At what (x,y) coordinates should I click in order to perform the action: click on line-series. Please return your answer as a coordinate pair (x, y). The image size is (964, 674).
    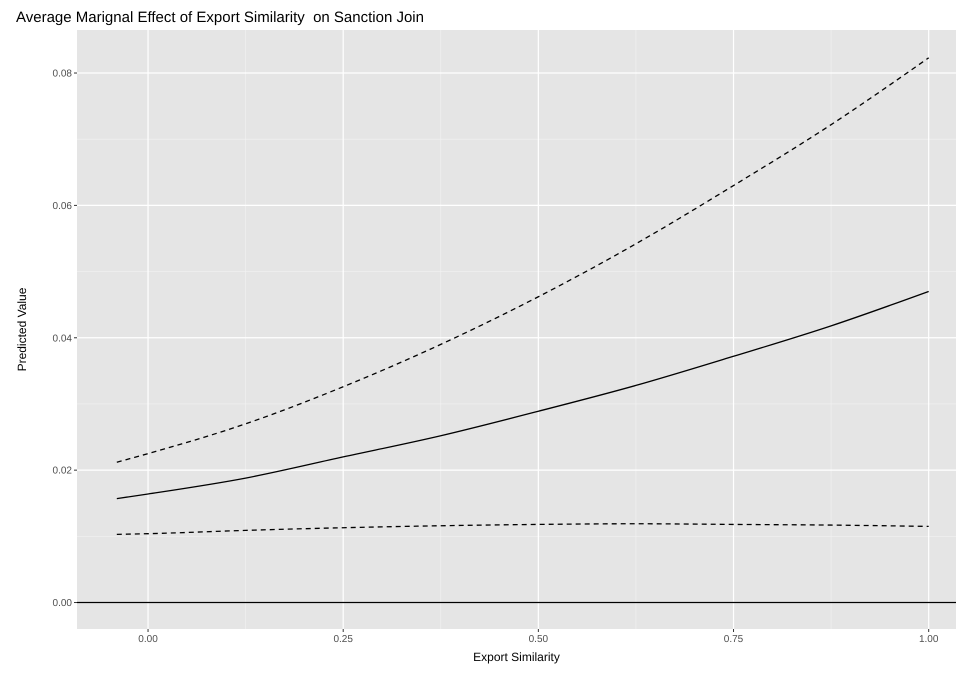
    Looking at the image, I should click on (523, 529).